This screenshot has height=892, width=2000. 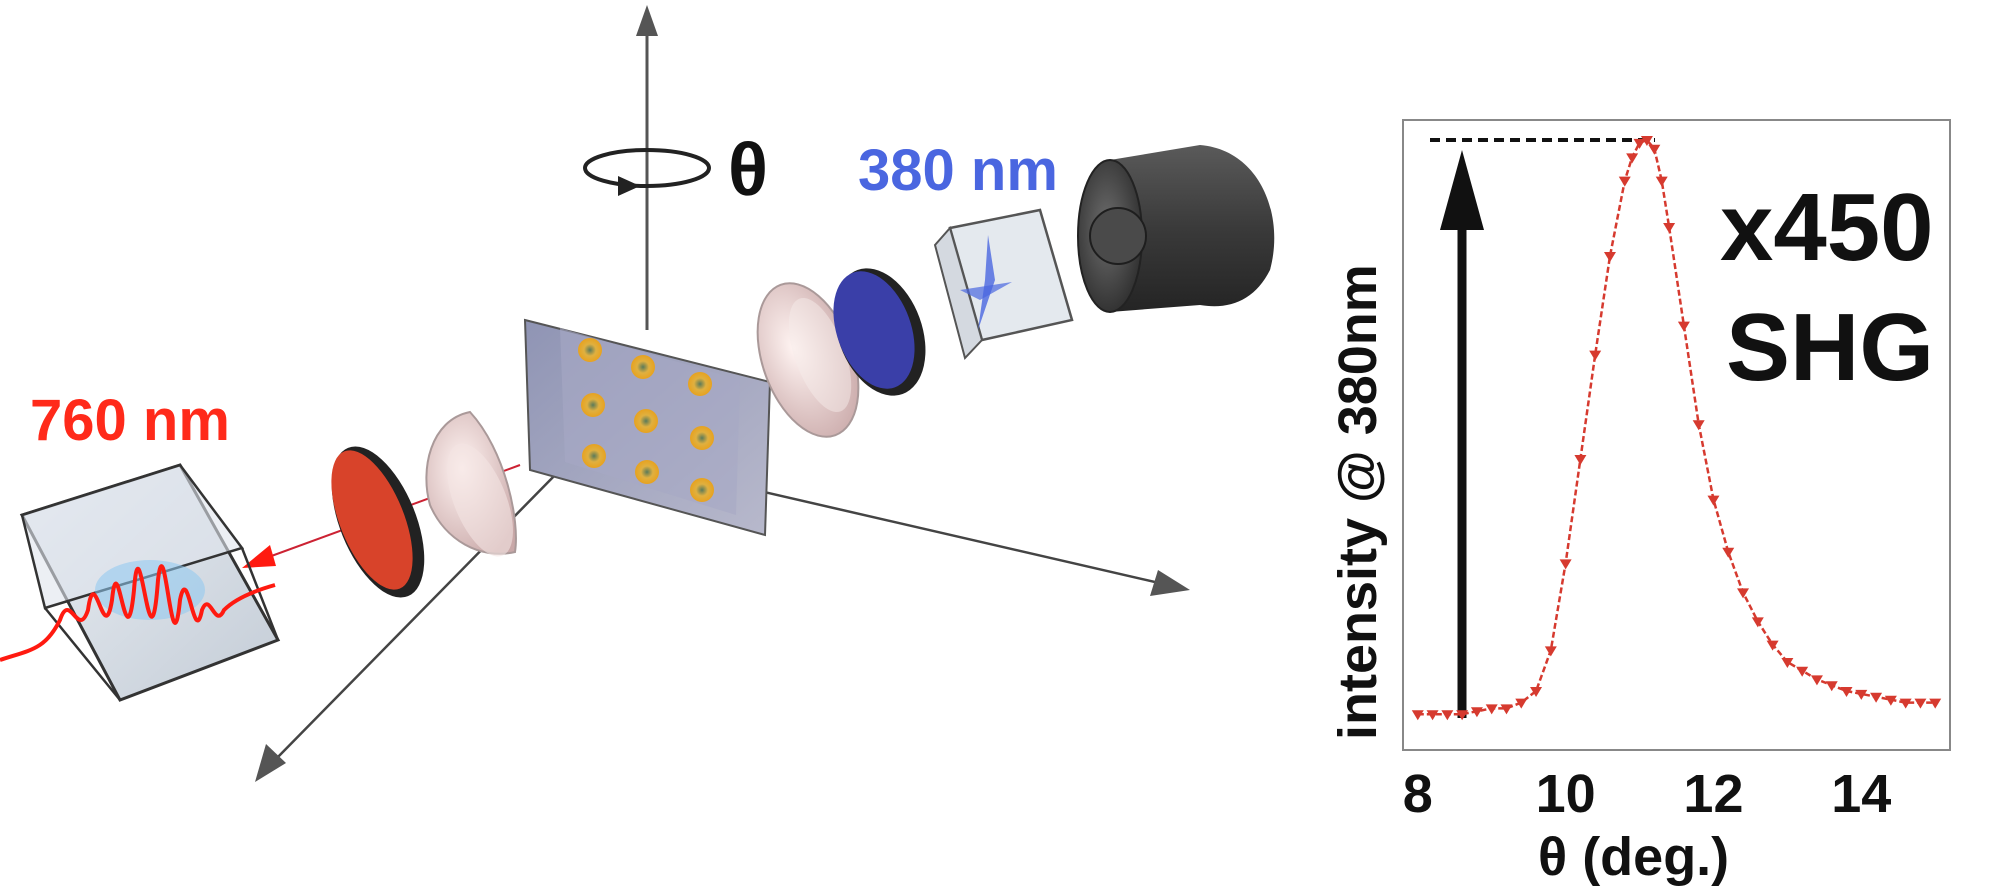 I want to click on theta-label: θ, so click(x=748, y=169).